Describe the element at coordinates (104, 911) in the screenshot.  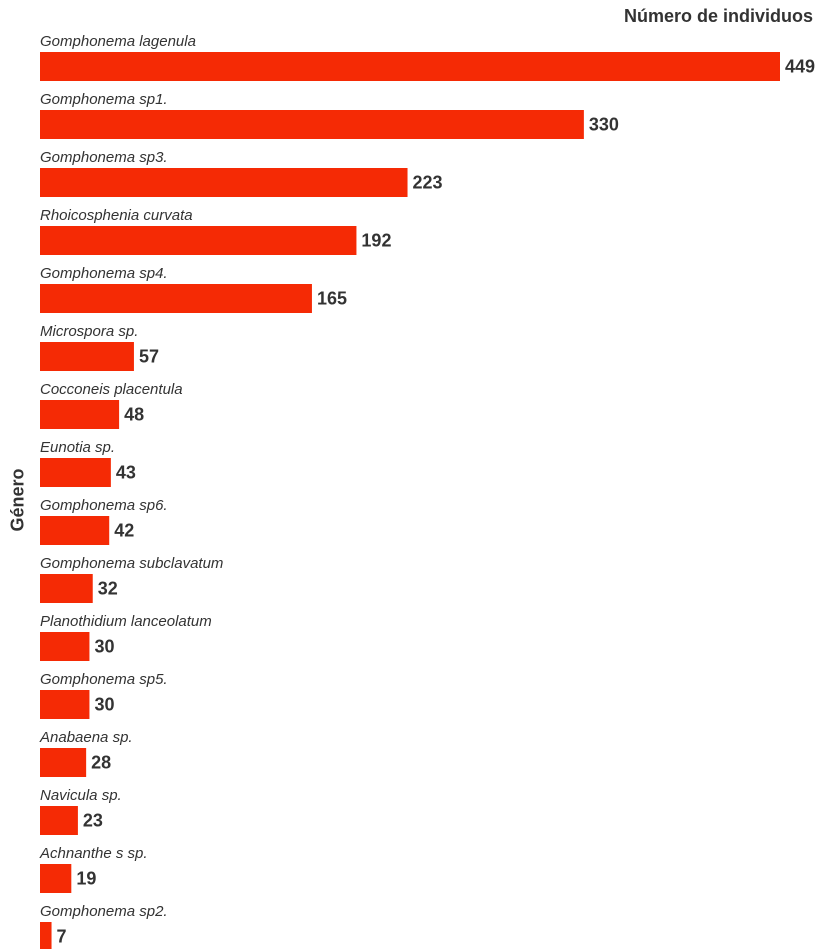
I see `category-label: Gomphonema sp2.` at that location.